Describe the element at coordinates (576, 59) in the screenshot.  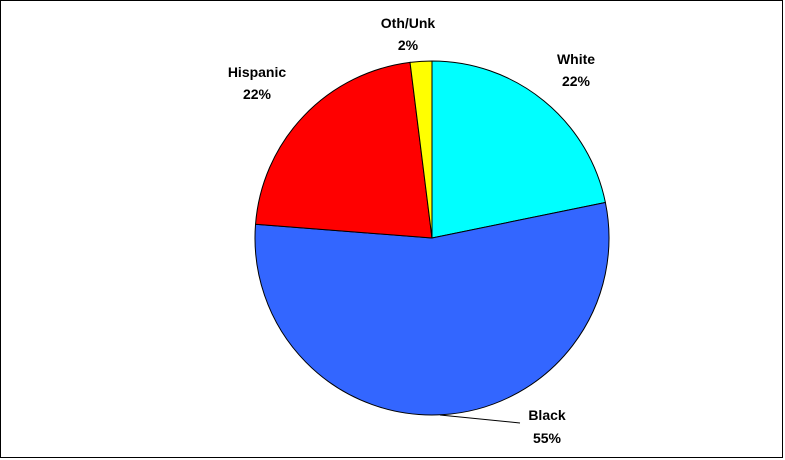
I see `slice-label-white: White` at that location.